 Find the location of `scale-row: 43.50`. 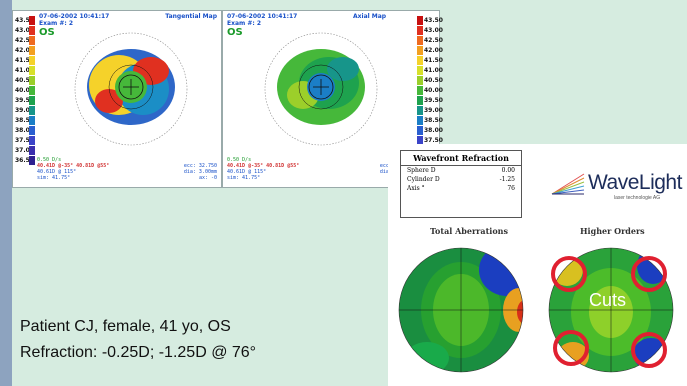

scale-row: 43.50 is located at coordinates (430, 20).